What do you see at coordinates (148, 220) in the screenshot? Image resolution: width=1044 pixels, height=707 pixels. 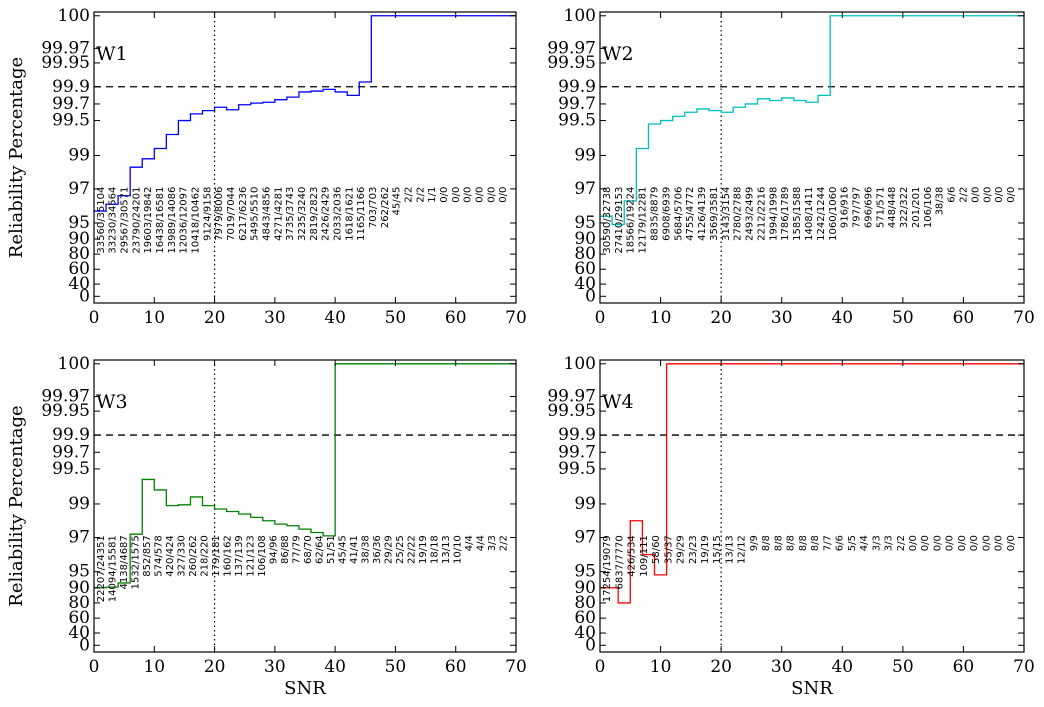 I see `count-label: 19603/19842` at bounding box center [148, 220].